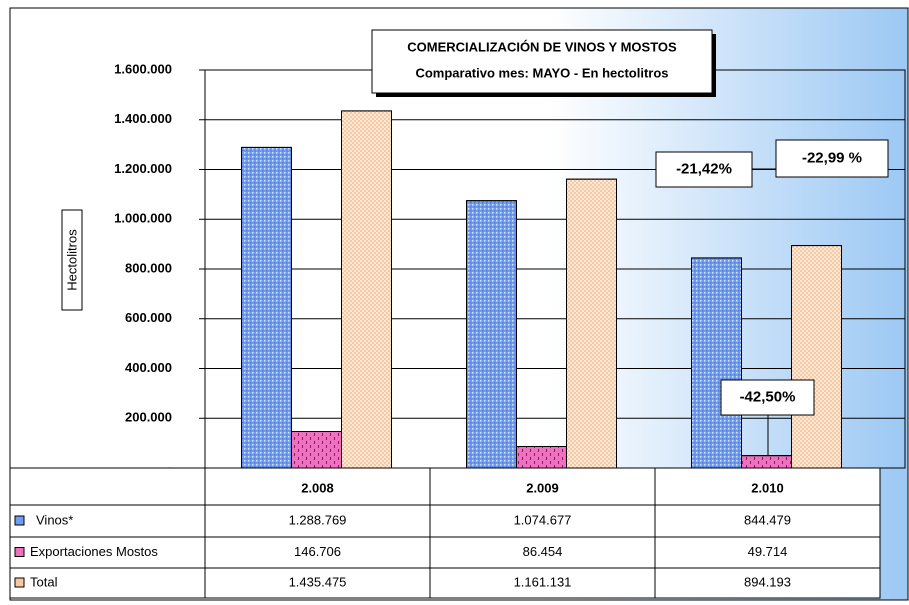 This screenshot has width=909, height=605. I want to click on legend-label: Vinos*, so click(54, 519).